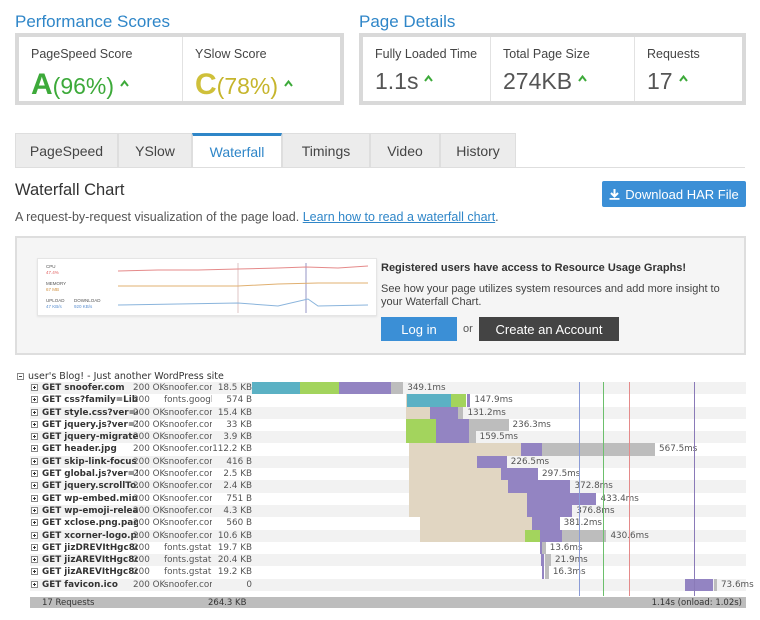 The width and height of the screenshot is (760, 620). I want to click on login-button: Log in, so click(419, 329).